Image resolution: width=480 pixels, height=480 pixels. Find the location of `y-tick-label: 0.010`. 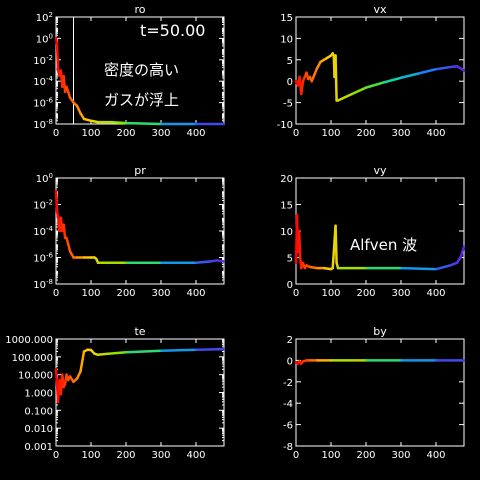

y-tick-label: 0.010 is located at coordinates (38, 429).